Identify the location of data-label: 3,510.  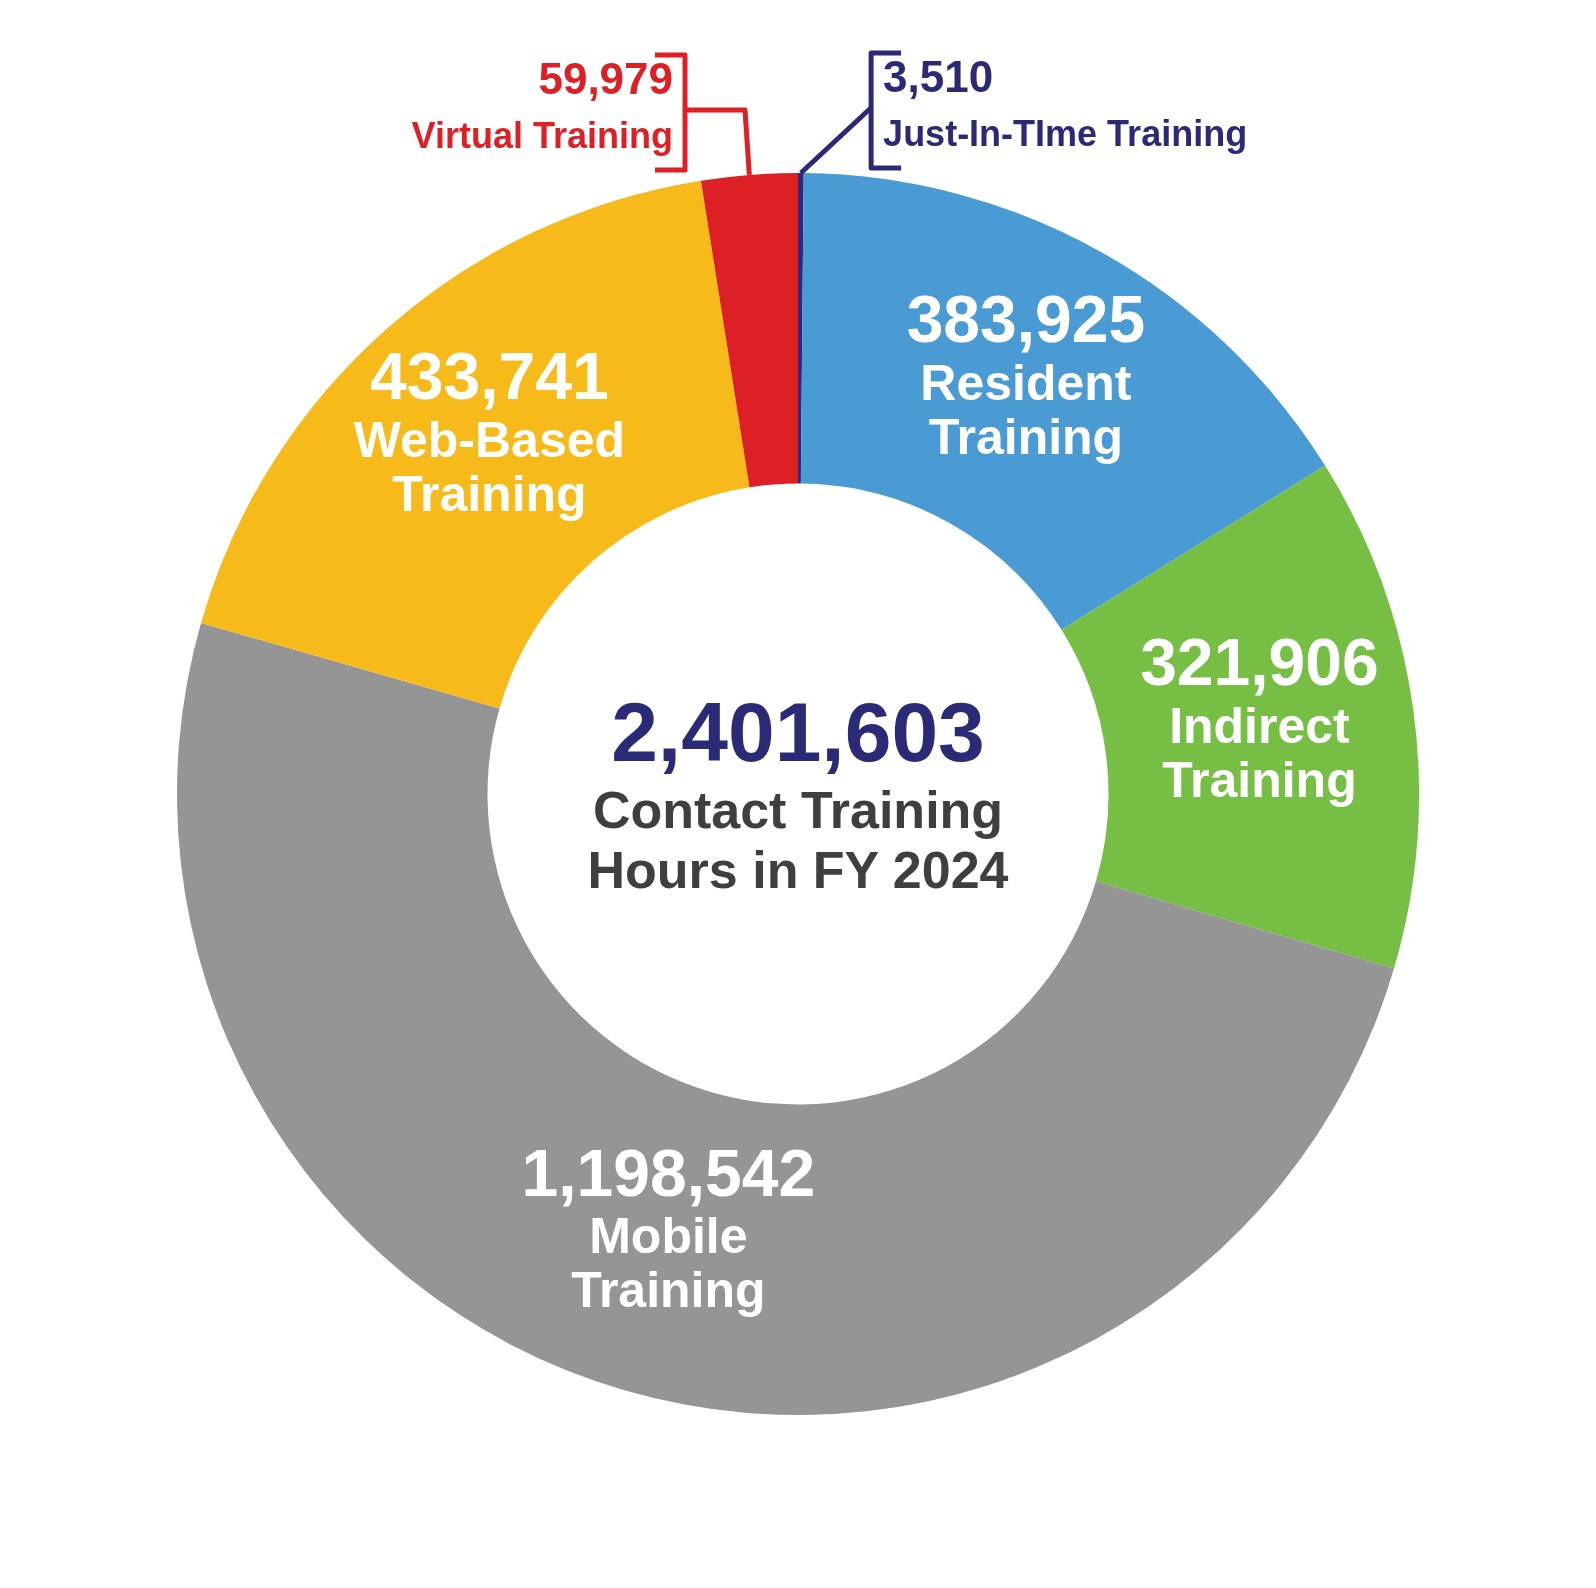
(938, 77).